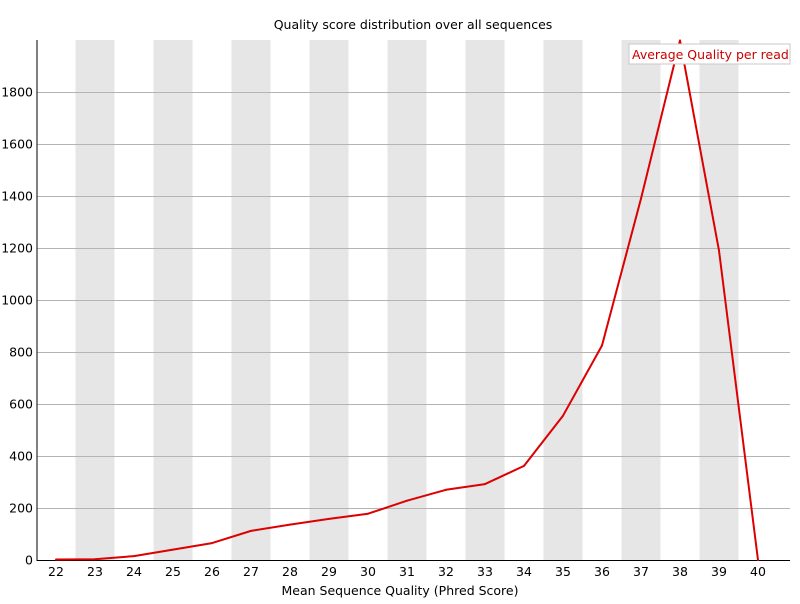  I want to click on y-tick-label: 200, so click(21, 508).